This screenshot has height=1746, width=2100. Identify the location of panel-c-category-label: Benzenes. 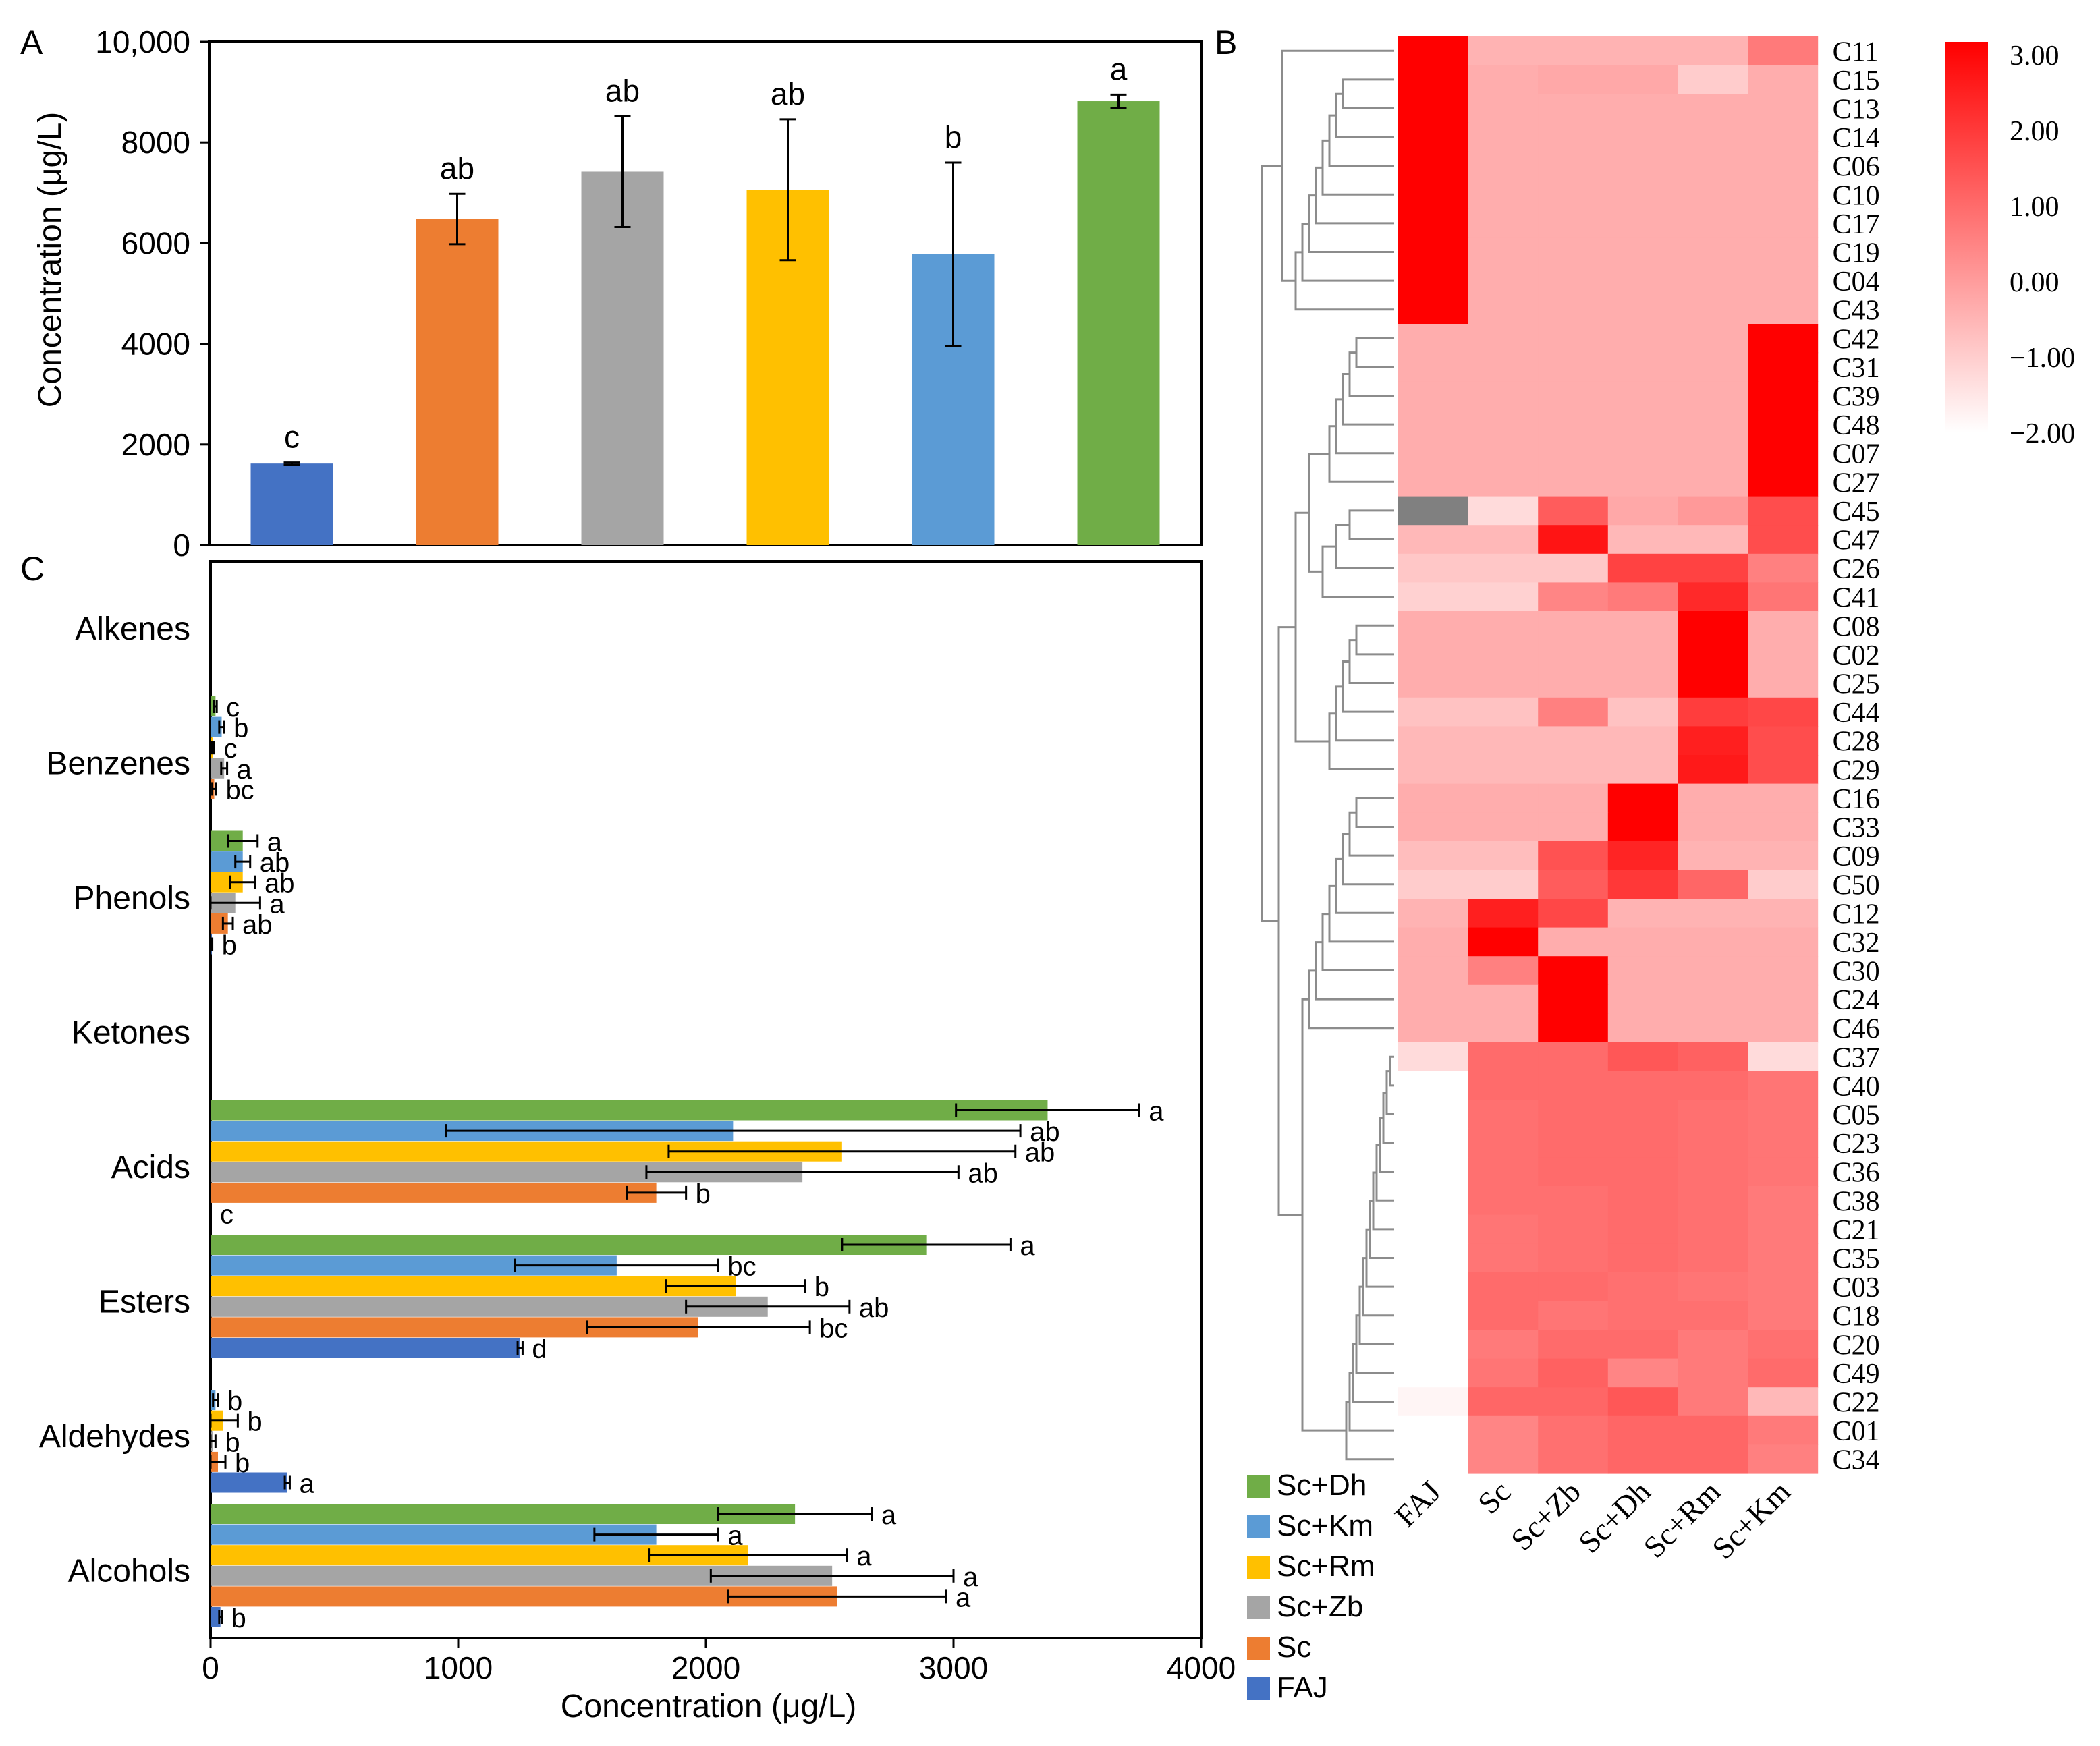
(119, 763).